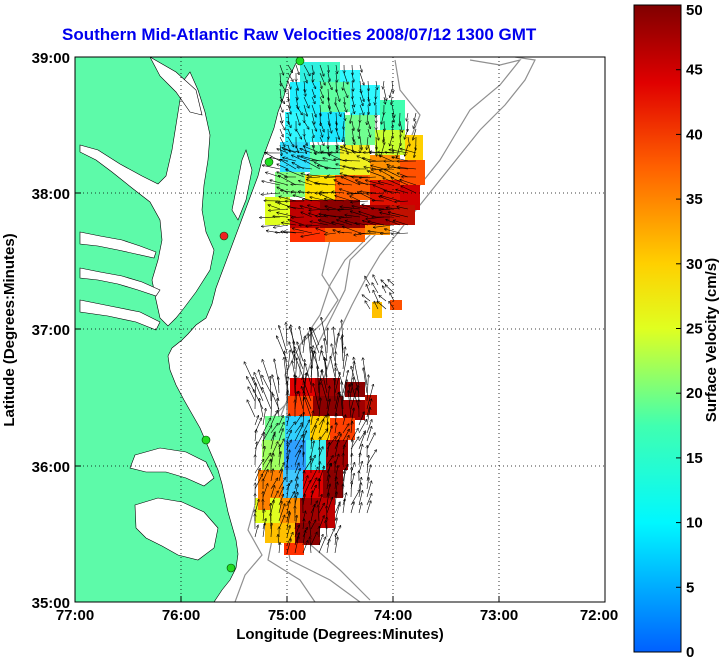  Describe the element at coordinates (340, 634) in the screenshot. I see `x-axis-label: Longitude (Degrees:Minutes)` at that location.